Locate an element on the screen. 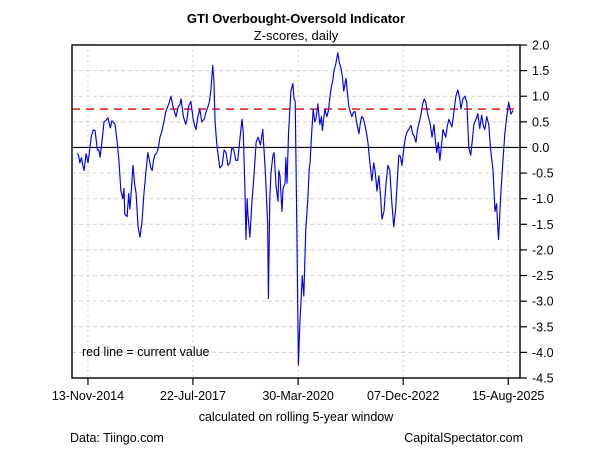 This screenshot has height=450, width=600. y-tick-label: -2.0 is located at coordinates (543, 250).